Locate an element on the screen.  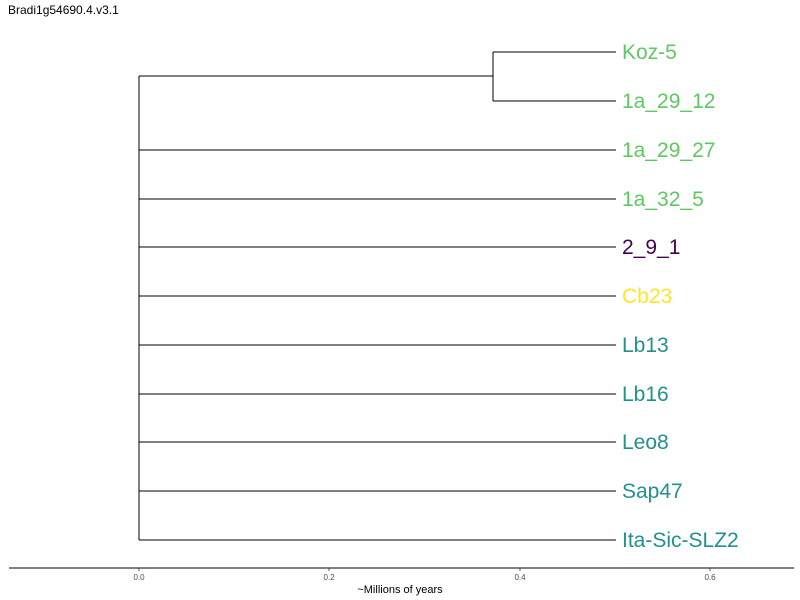
tip-label: Lb13 is located at coordinates (645, 345).